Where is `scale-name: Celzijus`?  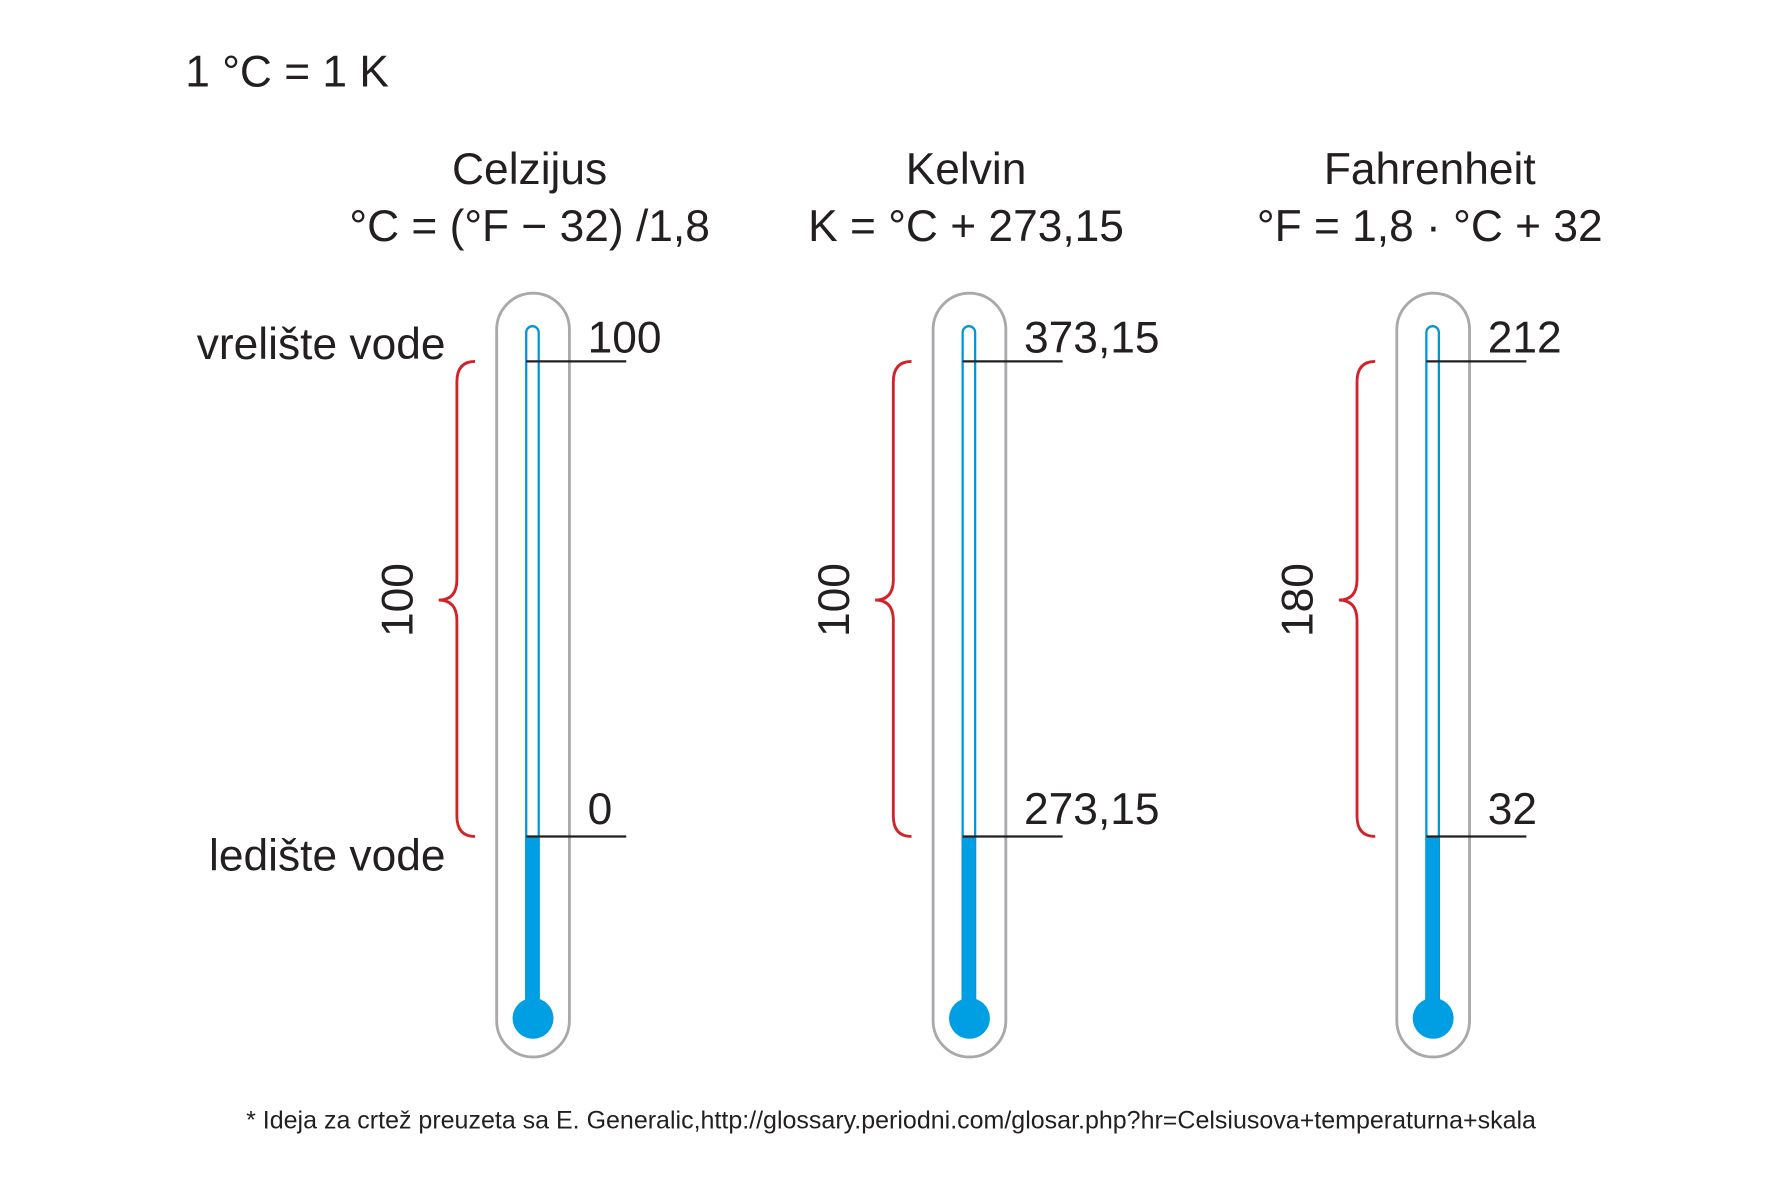
scale-name: Celzijus is located at coordinates (529, 169).